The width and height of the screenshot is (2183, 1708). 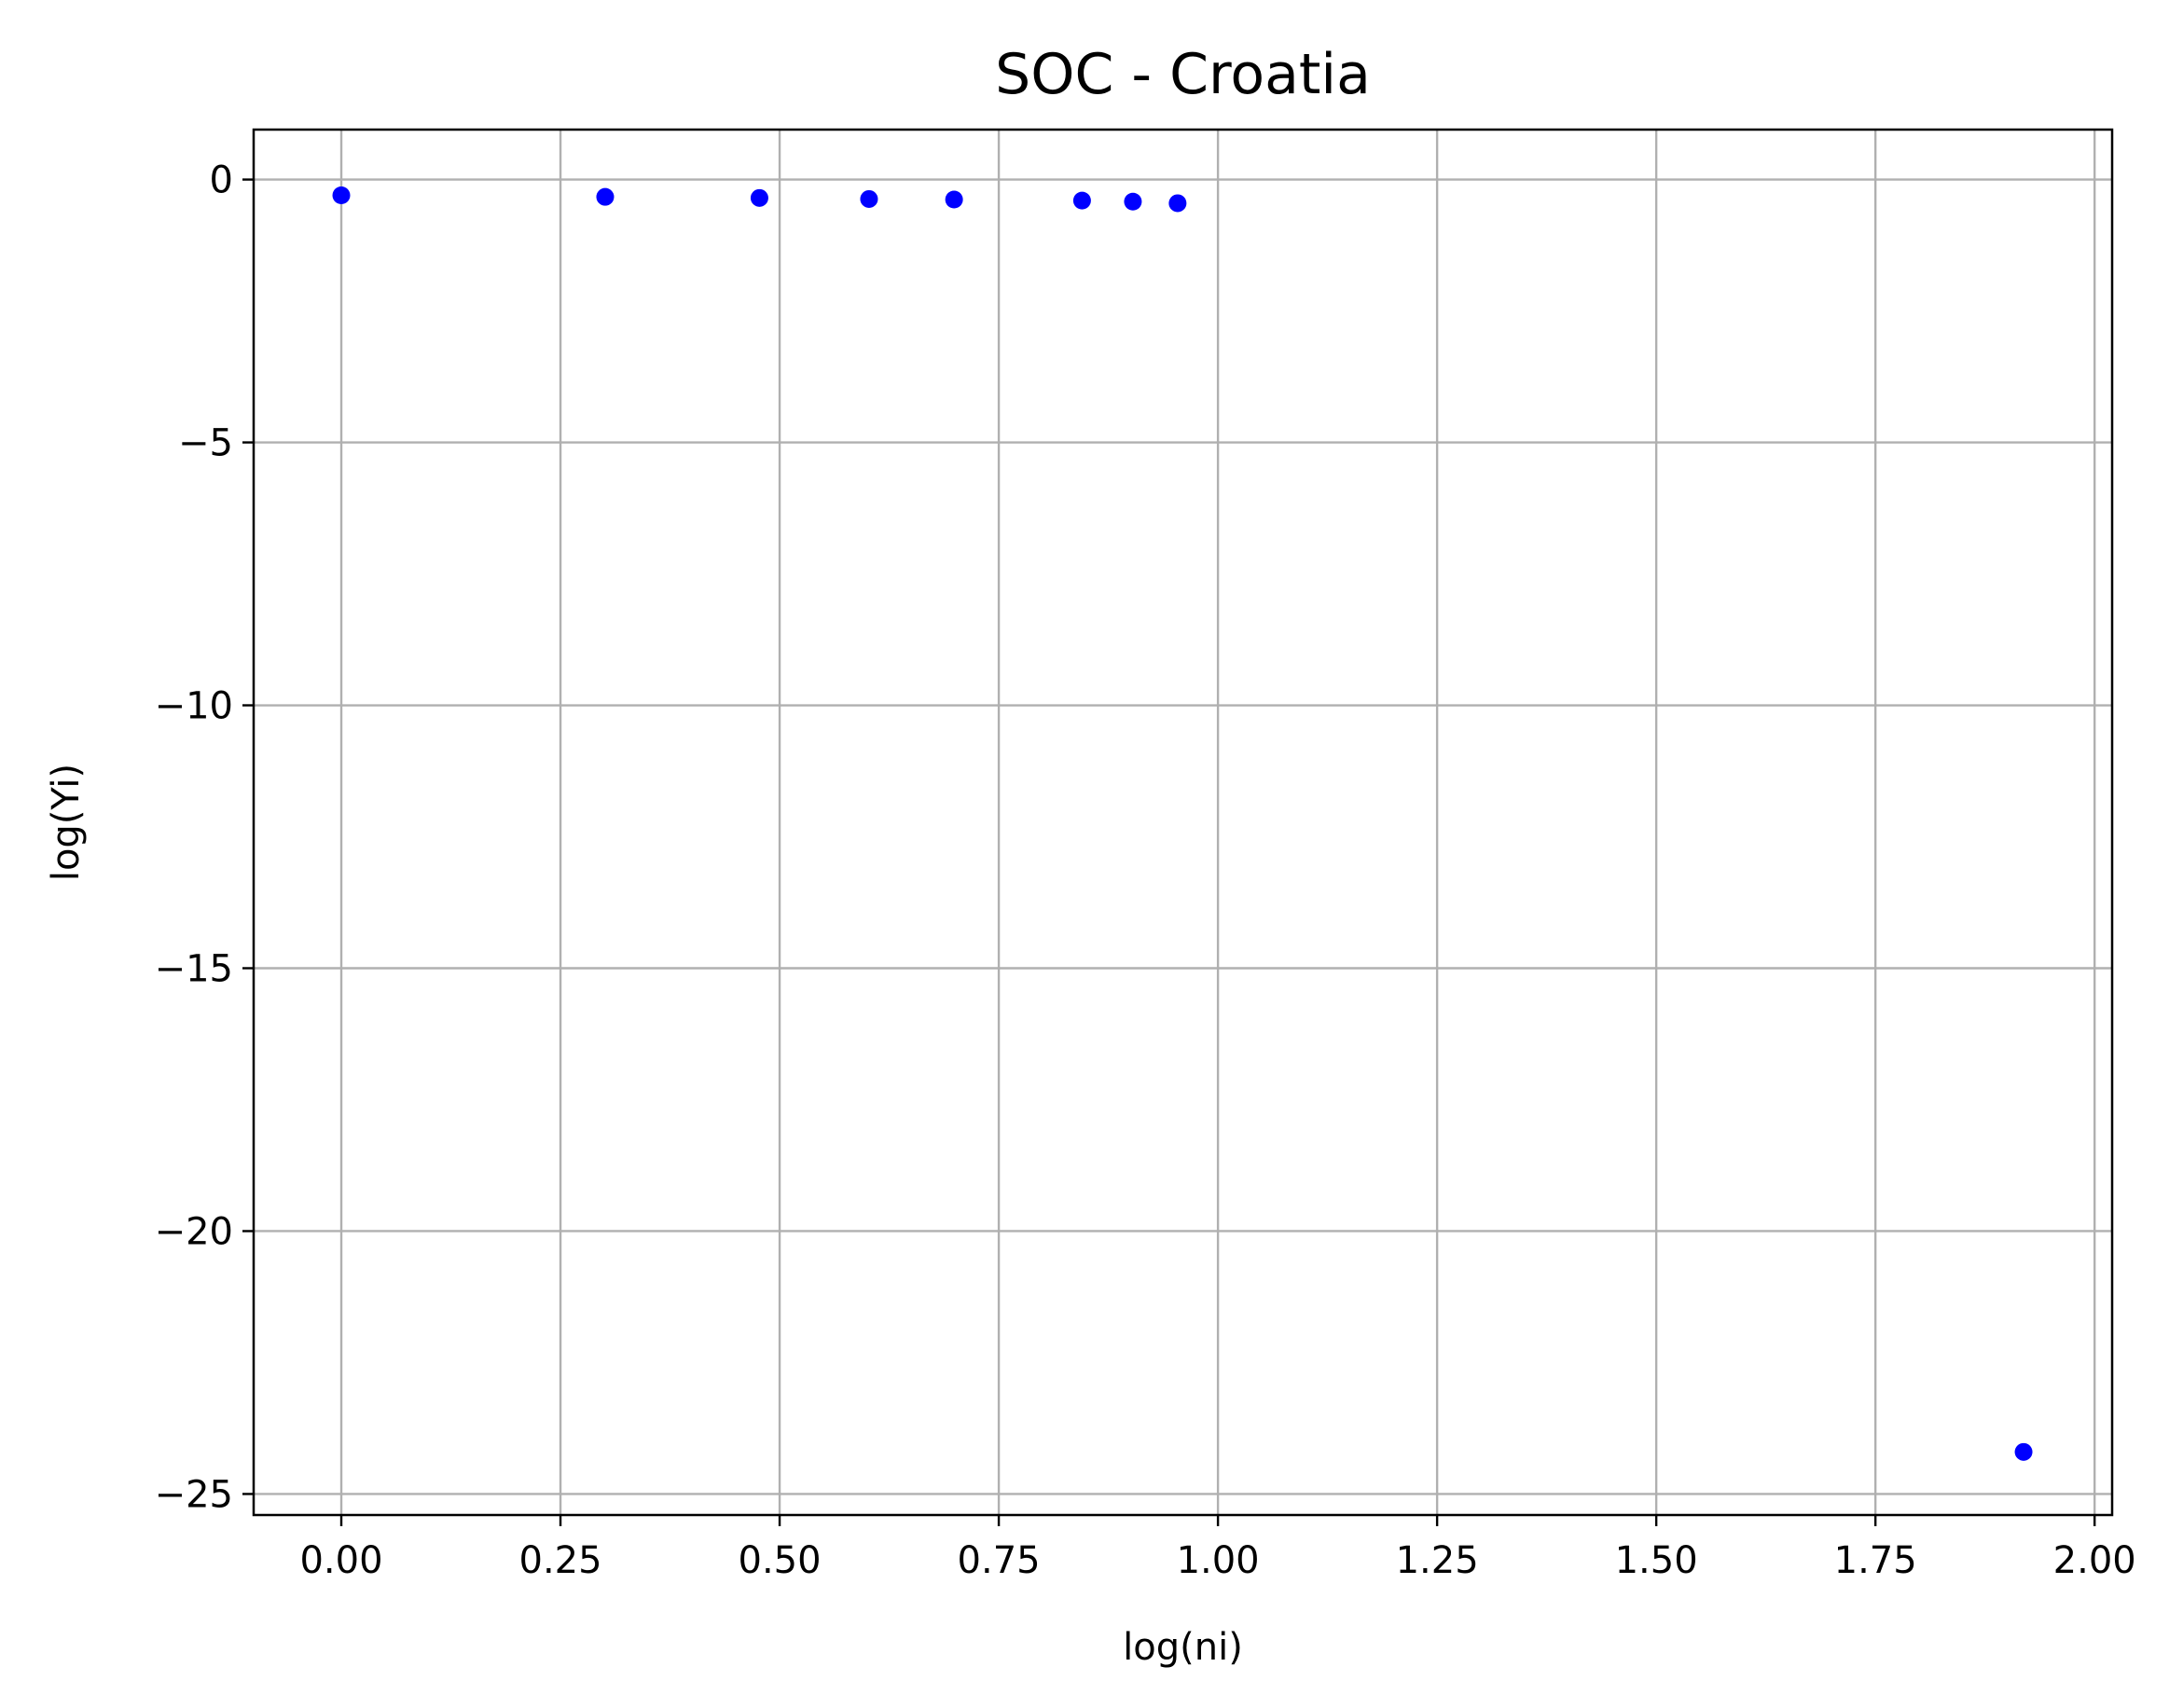 I want to click on x-tick-label: 0.00, so click(x=340, y=1561).